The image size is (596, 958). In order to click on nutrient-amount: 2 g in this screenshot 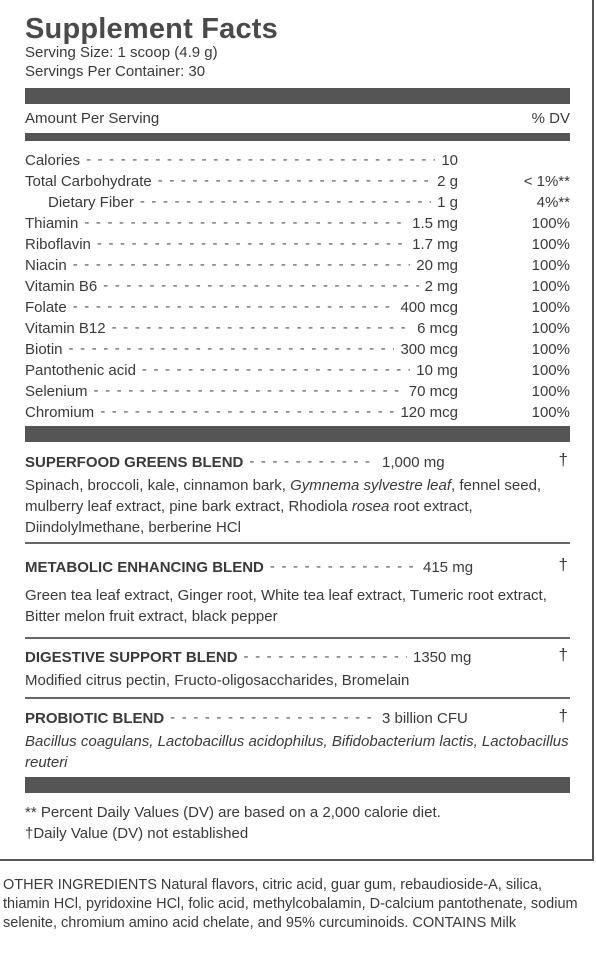, I will do `click(447, 181)`.